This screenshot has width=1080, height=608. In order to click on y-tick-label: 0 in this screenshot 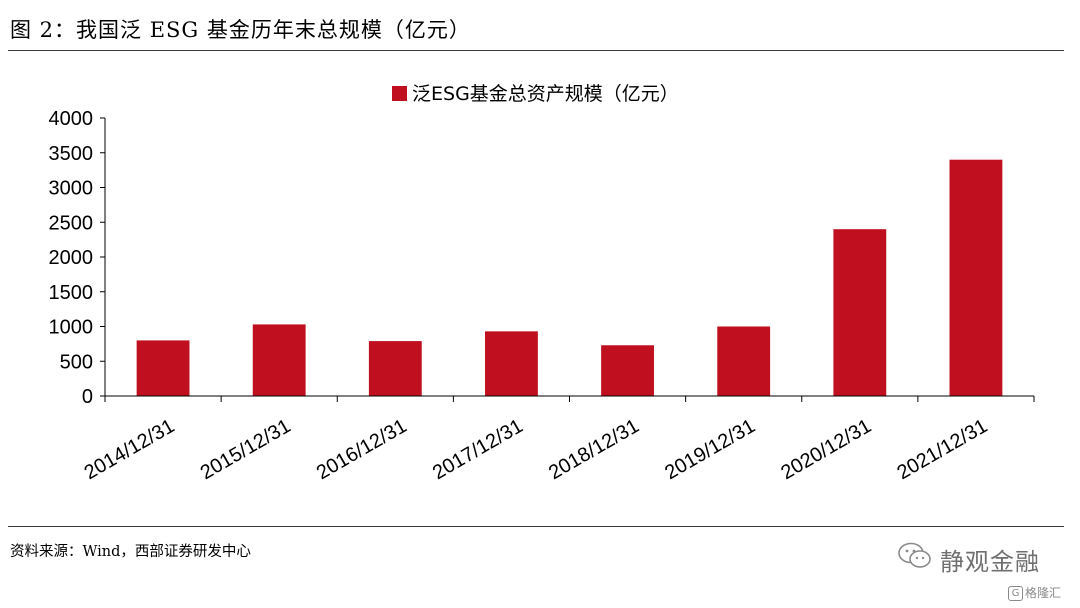, I will do `click(87, 397)`.